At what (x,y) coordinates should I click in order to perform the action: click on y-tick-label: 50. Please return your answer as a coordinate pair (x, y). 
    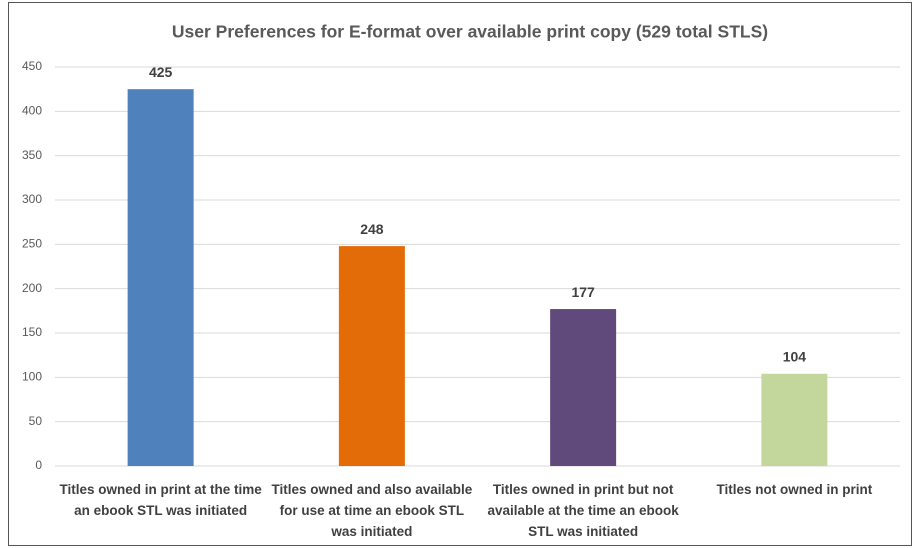
    Looking at the image, I should click on (36, 421).